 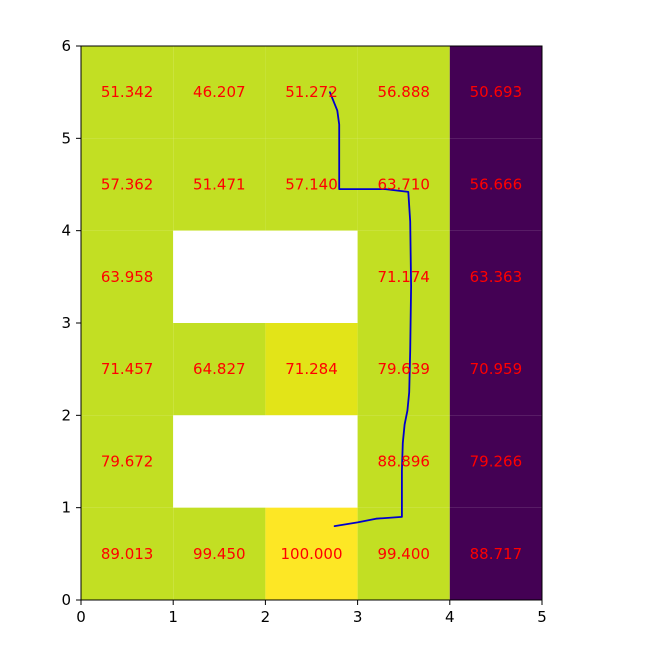 What do you see at coordinates (66, 600) in the screenshot?
I see `y-tick-label: 0` at bounding box center [66, 600].